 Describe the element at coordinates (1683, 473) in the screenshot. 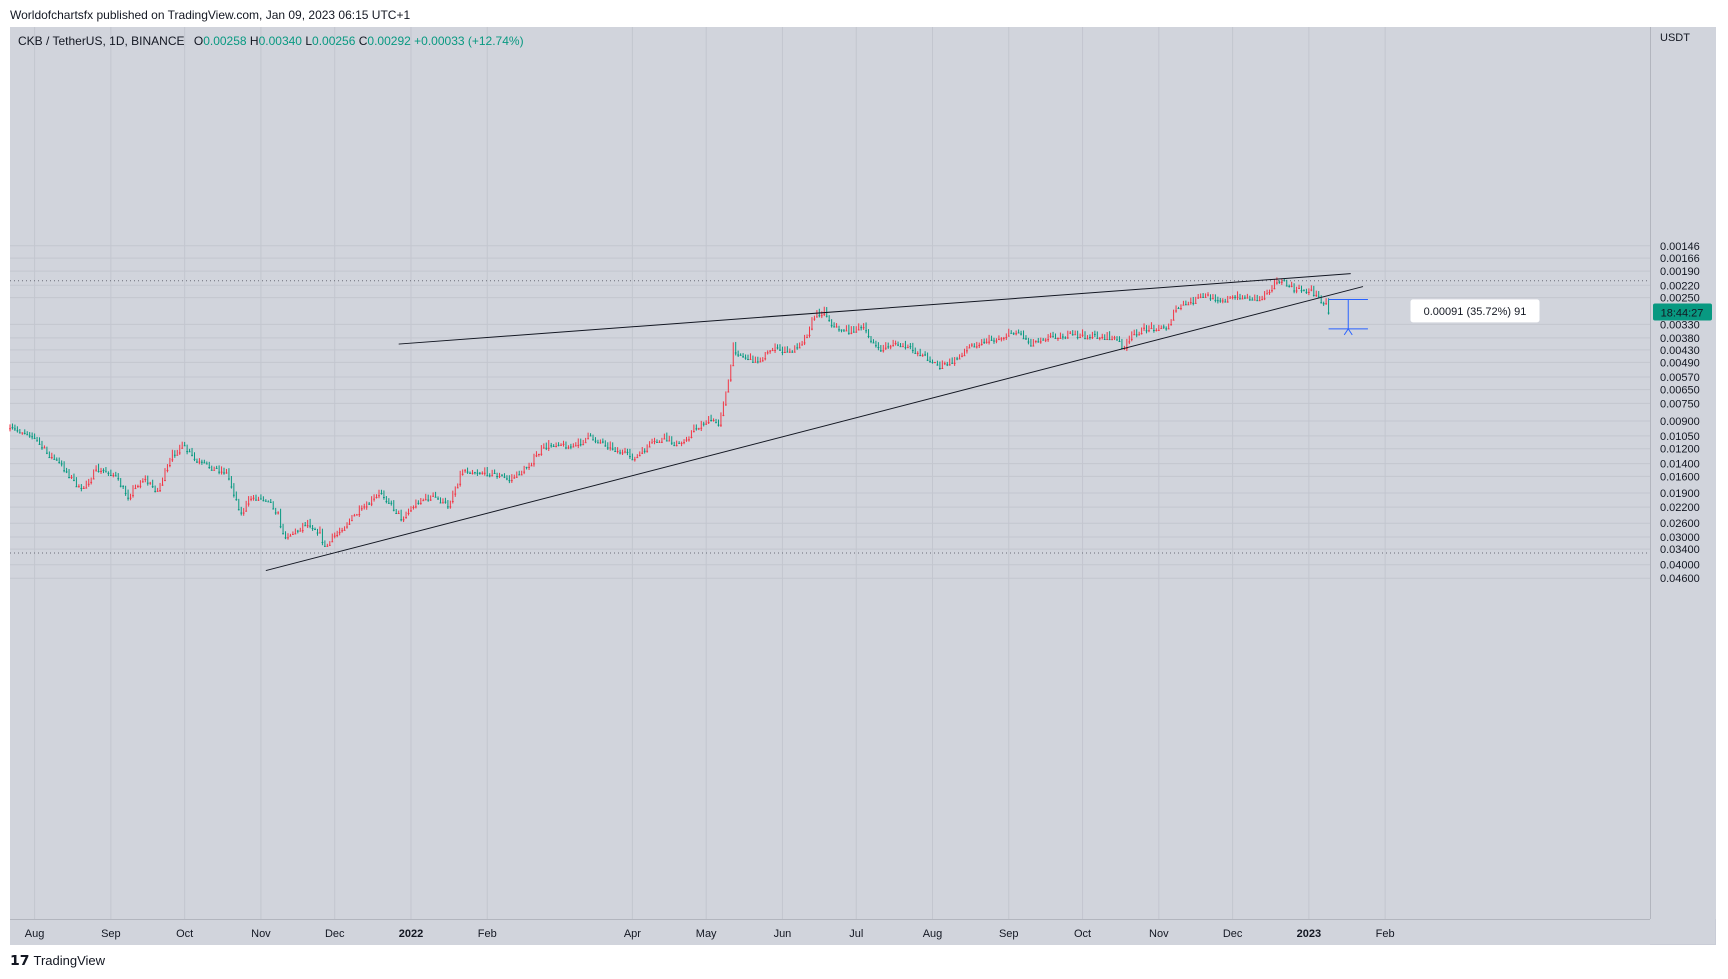

I see `price-axis` at that location.